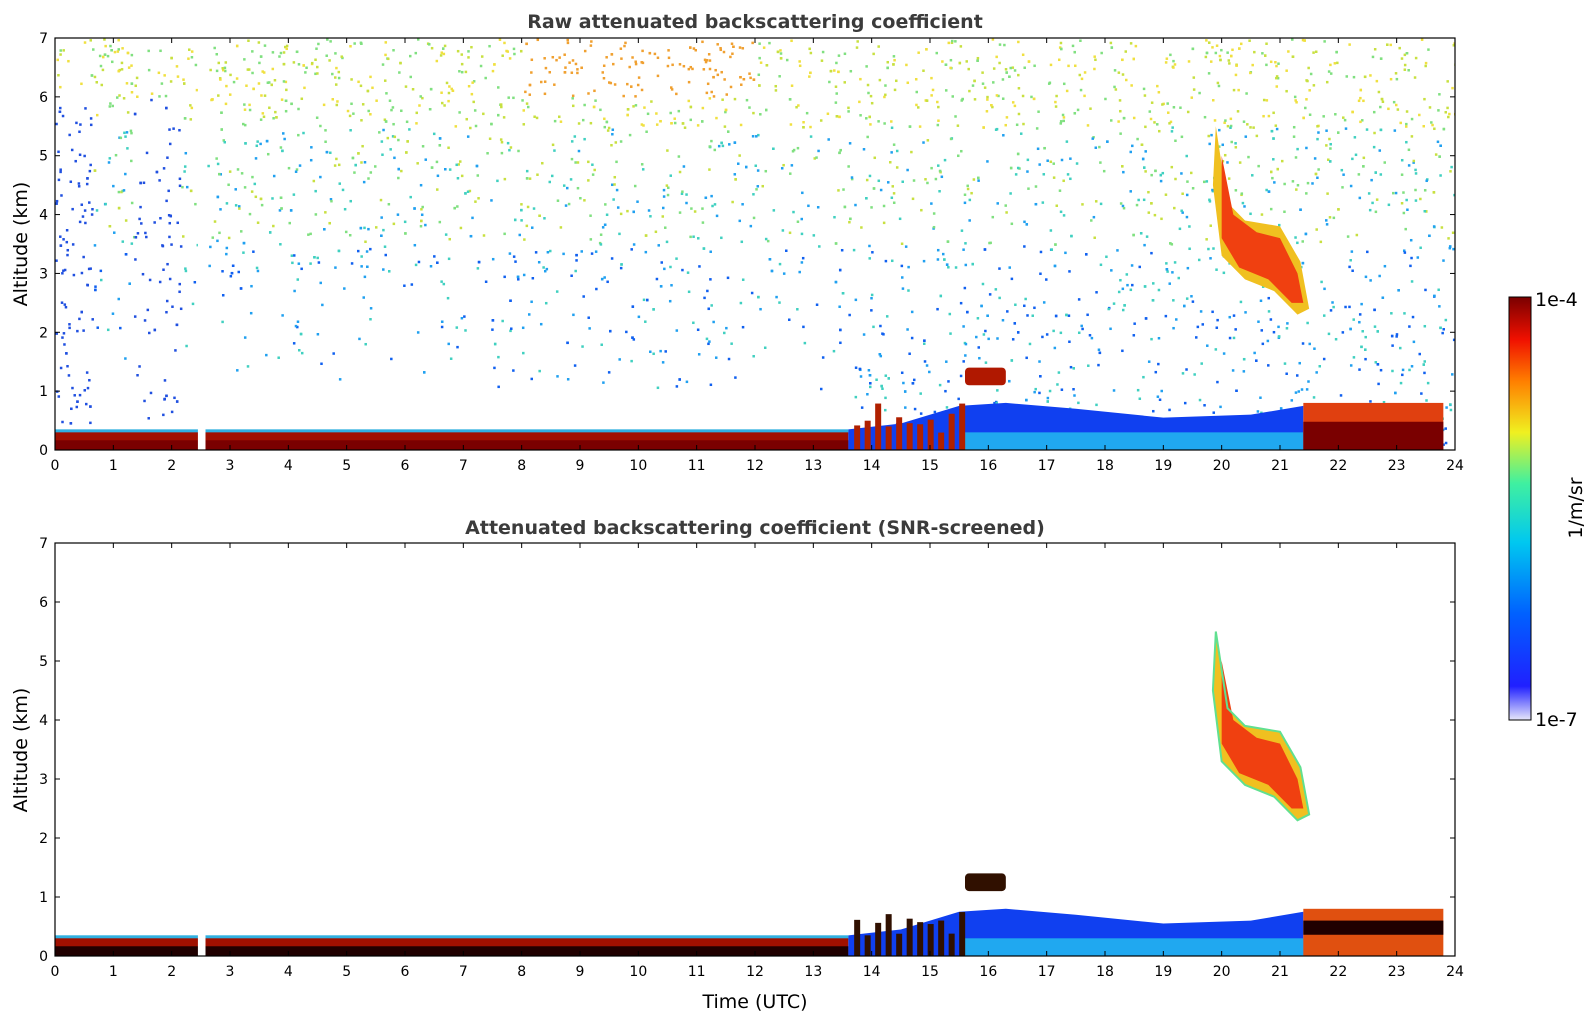 The width and height of the screenshot is (1595, 1020). Describe the element at coordinates (452, 445) in the screenshot. I see `aerosol-layer-core` at that location.